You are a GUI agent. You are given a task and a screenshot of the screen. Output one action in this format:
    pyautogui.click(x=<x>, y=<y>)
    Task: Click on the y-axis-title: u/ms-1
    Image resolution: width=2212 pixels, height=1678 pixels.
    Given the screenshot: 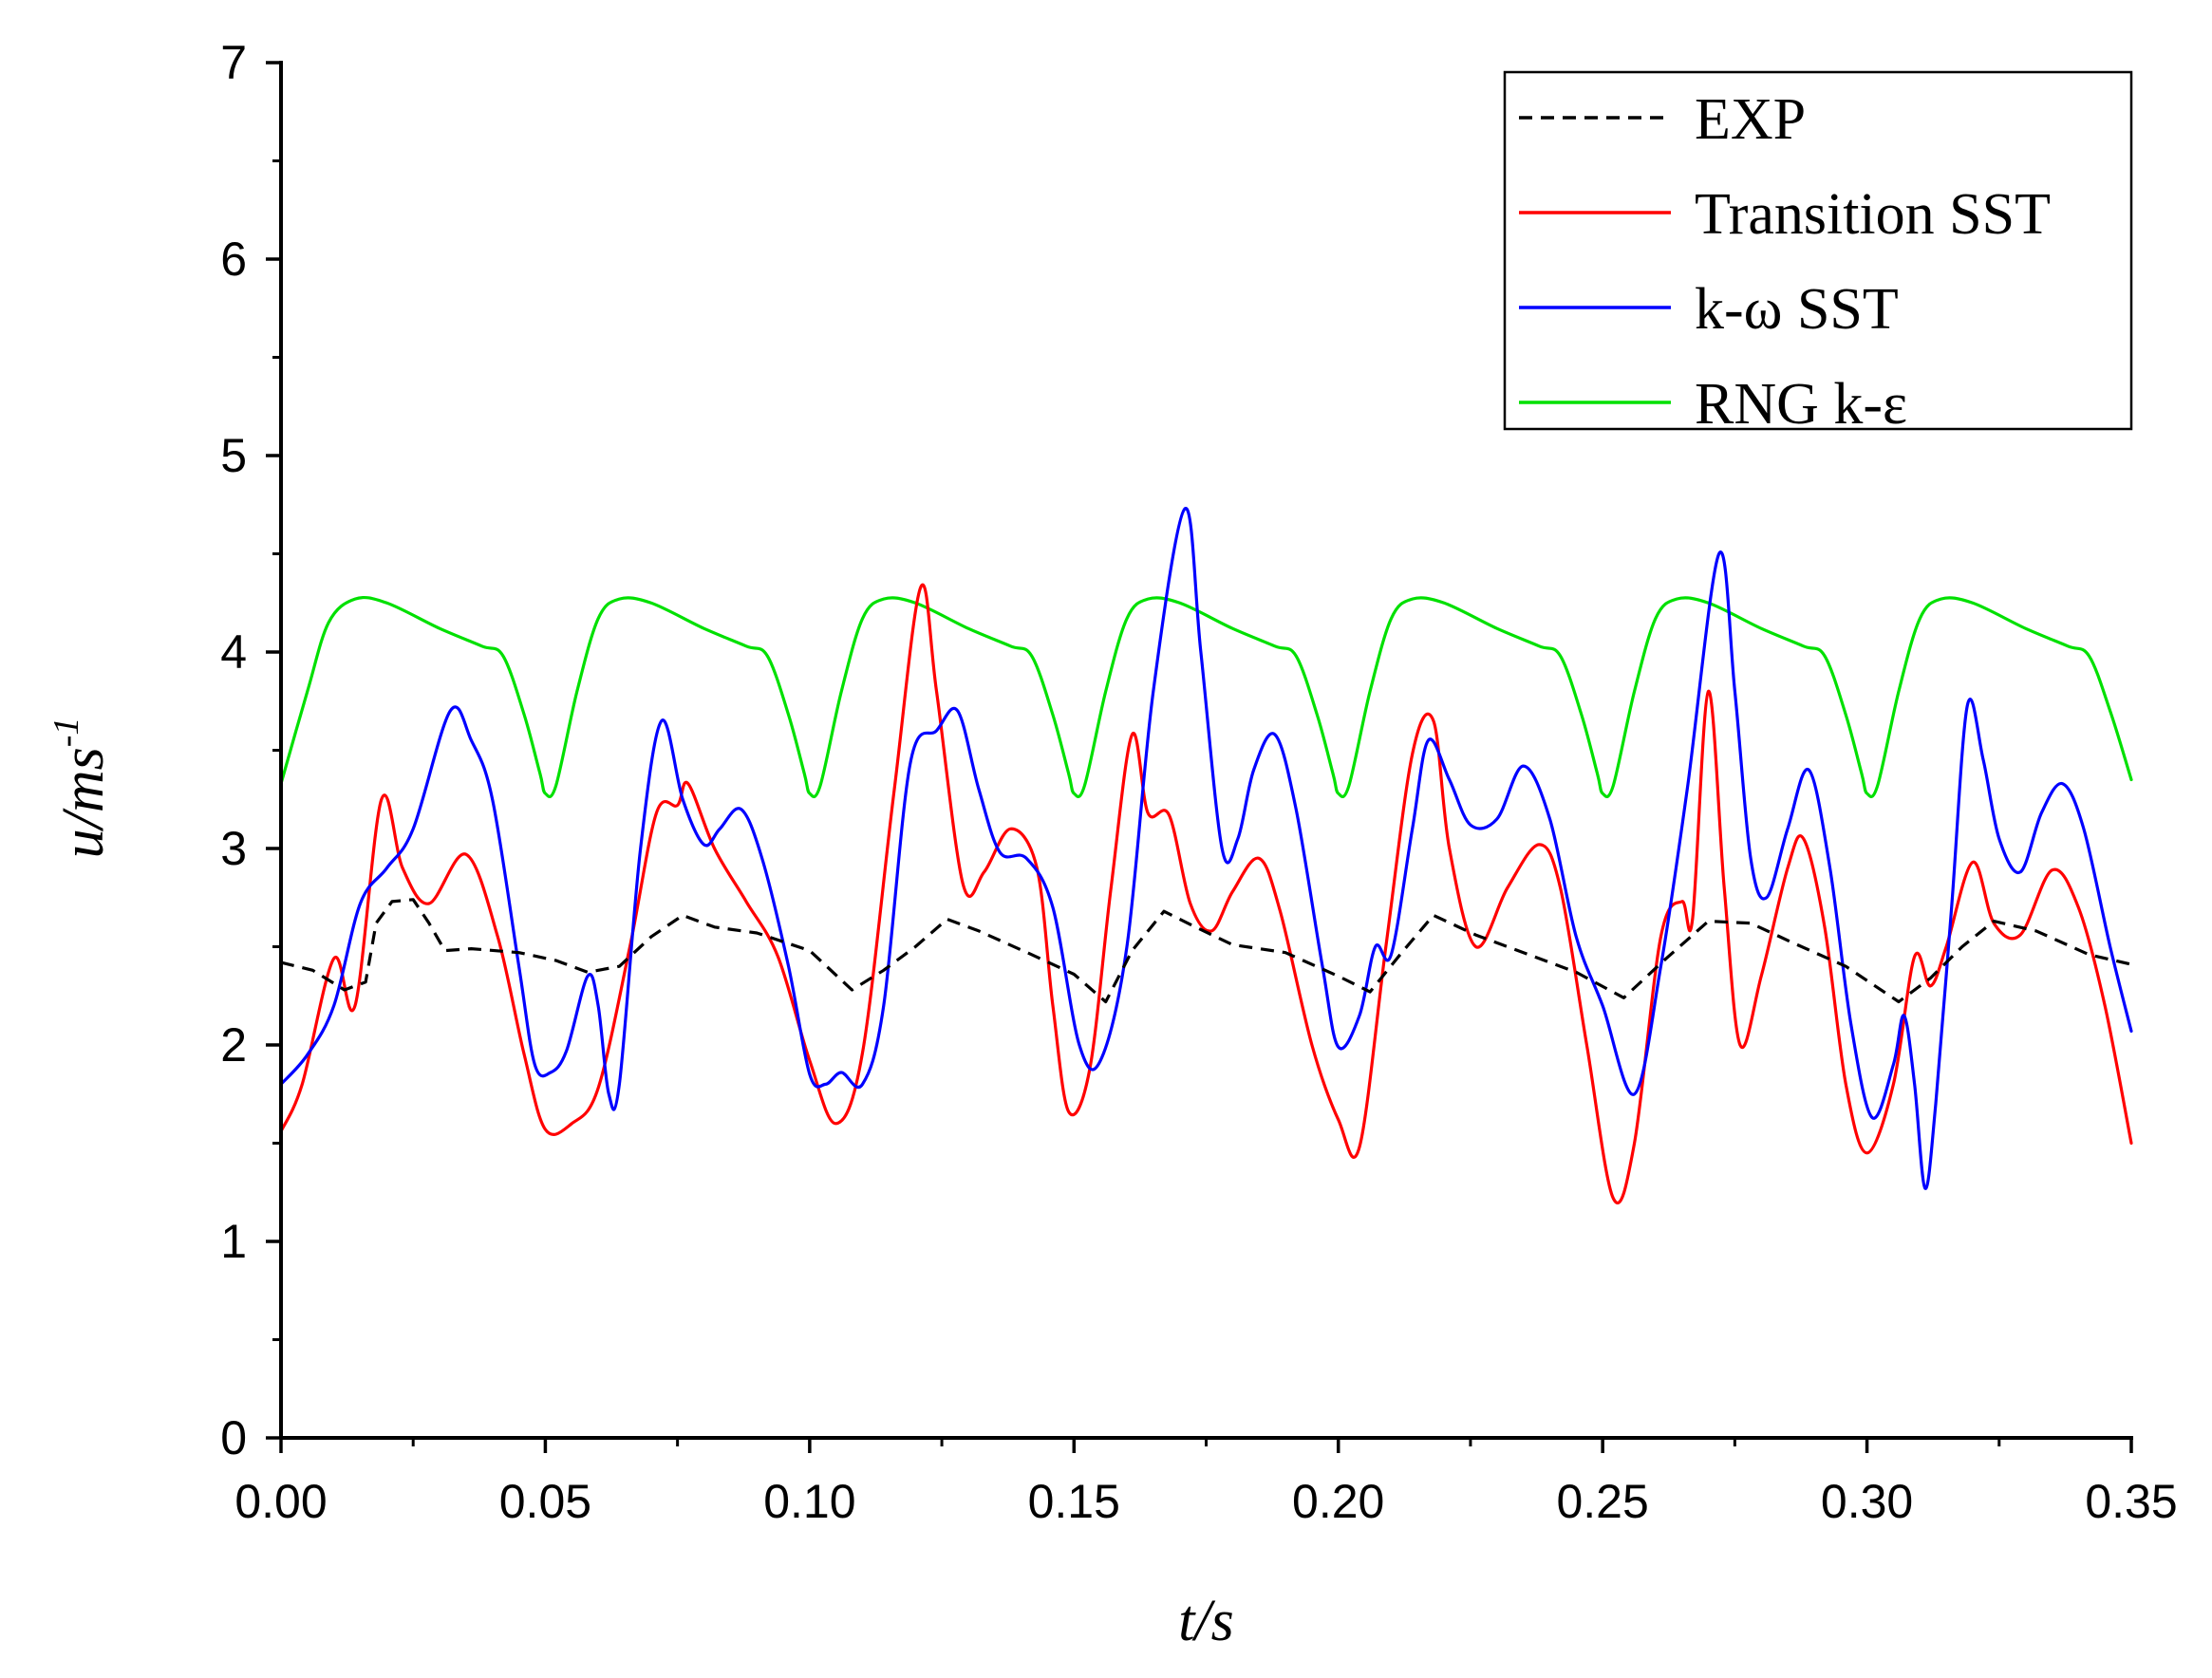 What is the action you would take?
    pyautogui.click(x=81, y=788)
    